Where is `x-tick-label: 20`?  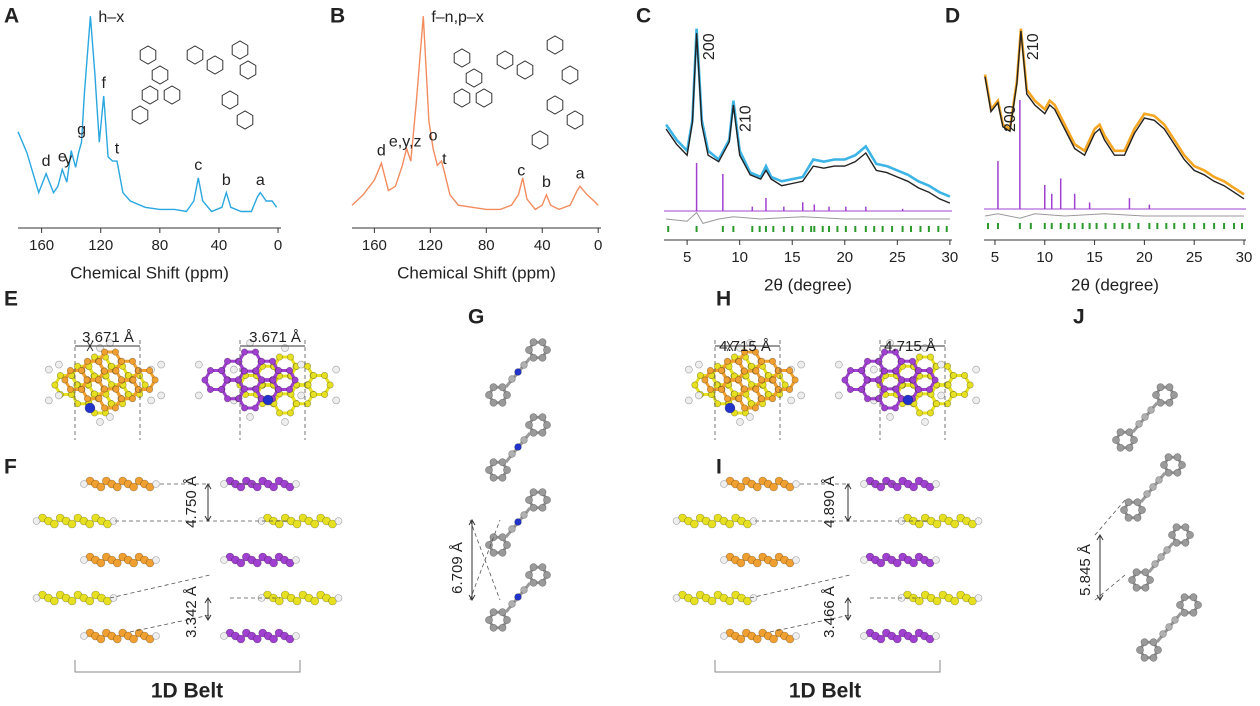 x-tick-label: 20 is located at coordinates (1144, 257).